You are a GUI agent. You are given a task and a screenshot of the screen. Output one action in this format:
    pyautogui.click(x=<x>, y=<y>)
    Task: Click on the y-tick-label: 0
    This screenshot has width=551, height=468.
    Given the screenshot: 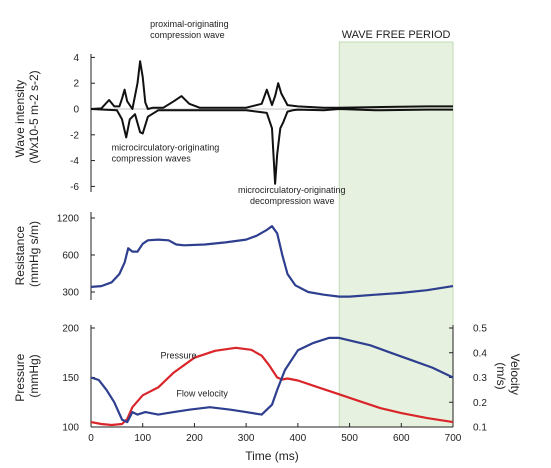 What is the action you would take?
    pyautogui.click(x=76, y=110)
    